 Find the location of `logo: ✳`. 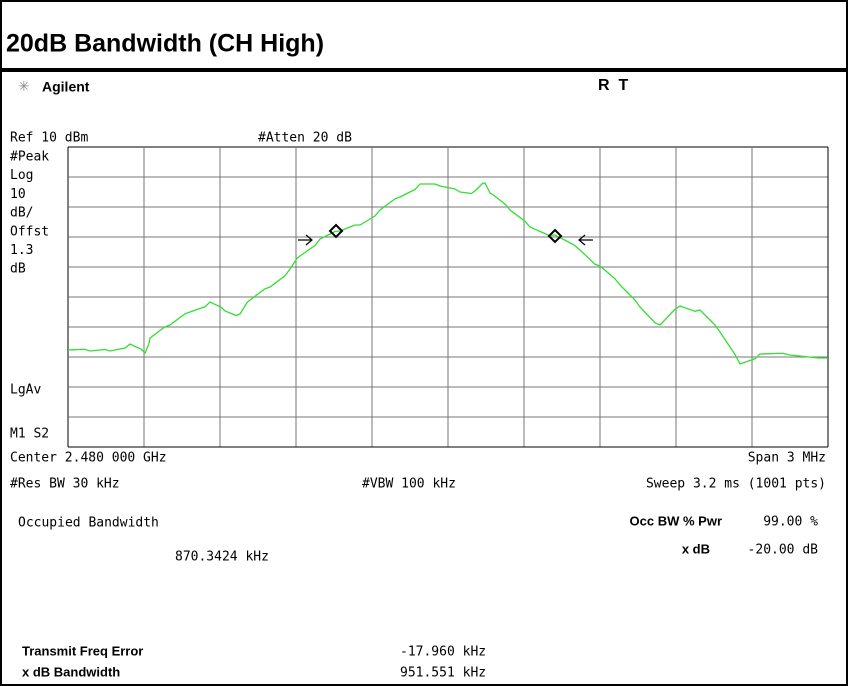

logo: ✳ is located at coordinates (24, 87).